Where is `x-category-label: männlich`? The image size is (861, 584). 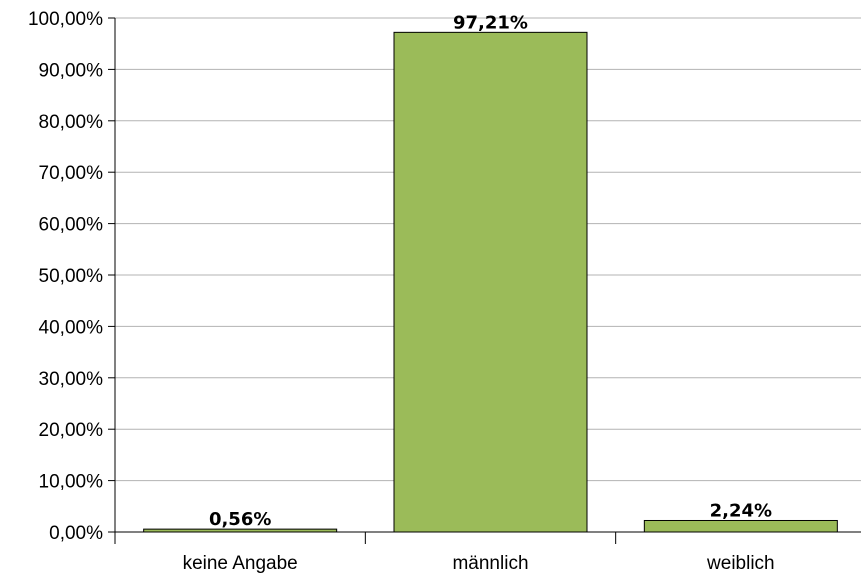
x-category-label: männlich is located at coordinates (490, 563).